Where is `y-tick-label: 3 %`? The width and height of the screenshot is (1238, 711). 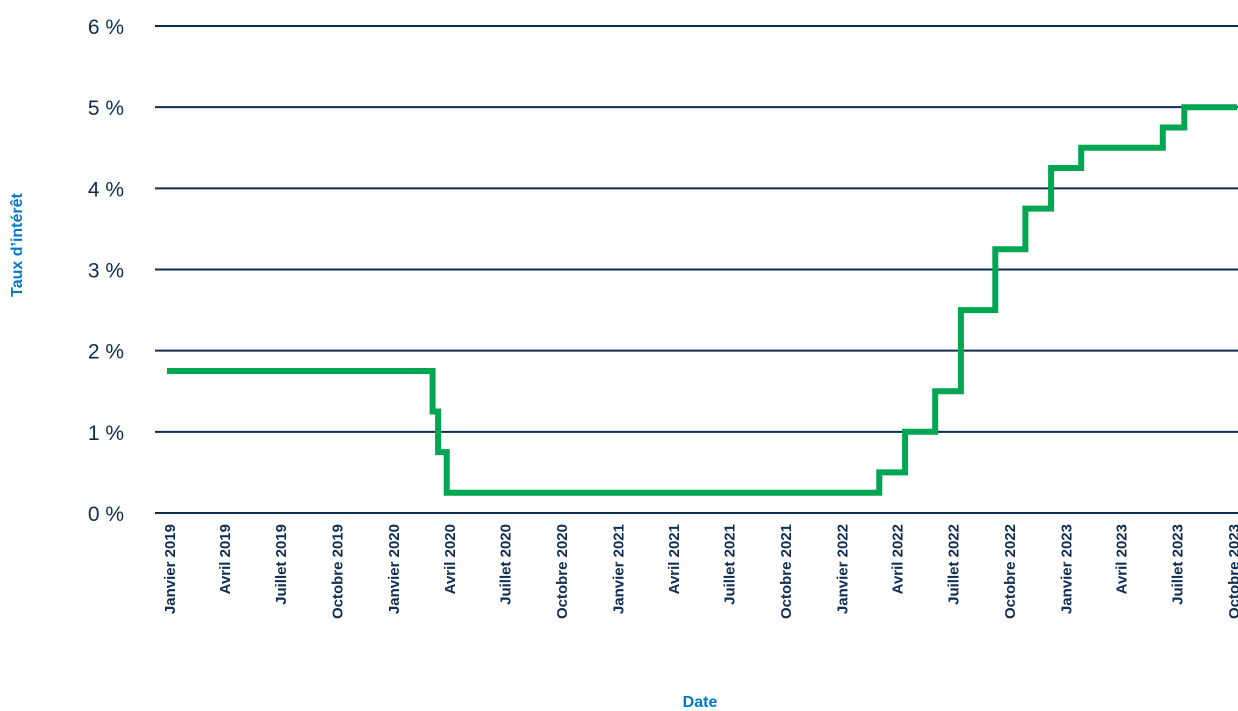
y-tick-label: 3 % is located at coordinates (106, 271).